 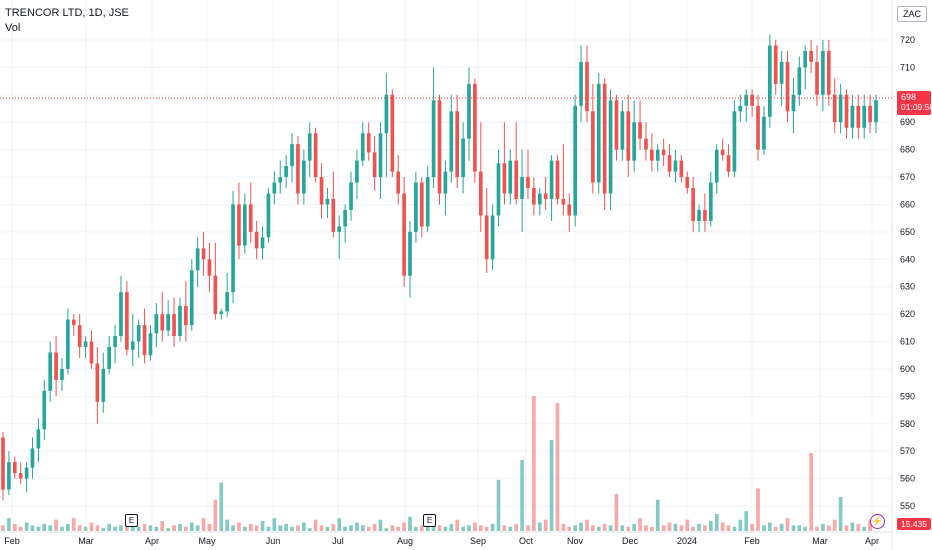 What do you see at coordinates (907, 122) in the screenshot?
I see `price-tick-label: 690` at bounding box center [907, 122].